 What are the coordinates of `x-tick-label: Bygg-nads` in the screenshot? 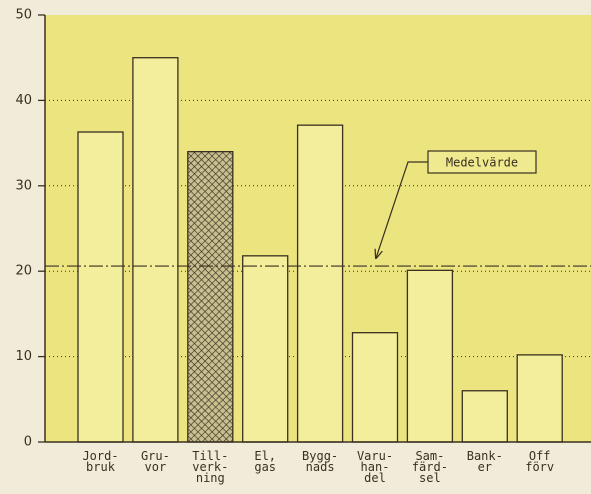 It's located at (320, 461).